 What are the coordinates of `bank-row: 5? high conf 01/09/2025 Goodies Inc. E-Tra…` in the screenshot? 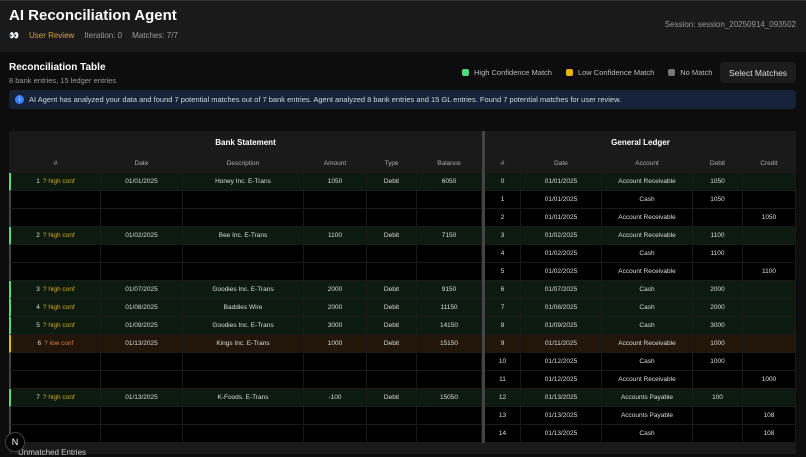 It's located at (245, 326).